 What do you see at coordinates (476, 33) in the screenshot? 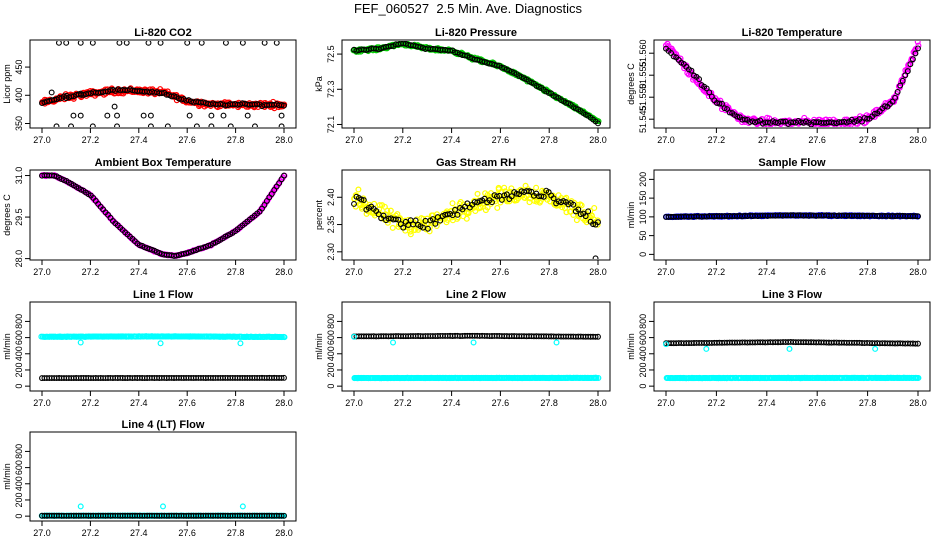
I see `plot-title: Li-820 Pressure` at bounding box center [476, 33].